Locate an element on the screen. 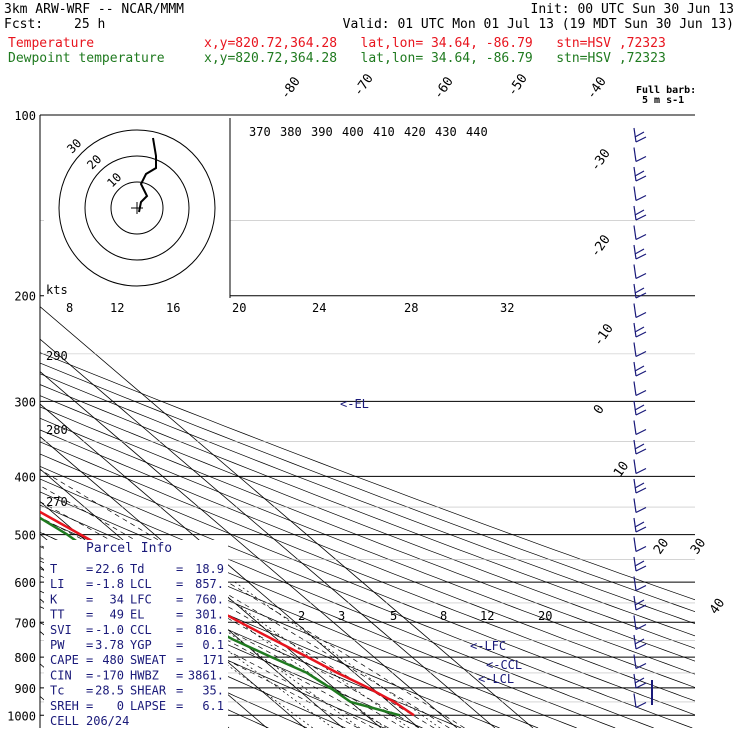  ccl-marker: <-CCL is located at coordinates (504, 665).